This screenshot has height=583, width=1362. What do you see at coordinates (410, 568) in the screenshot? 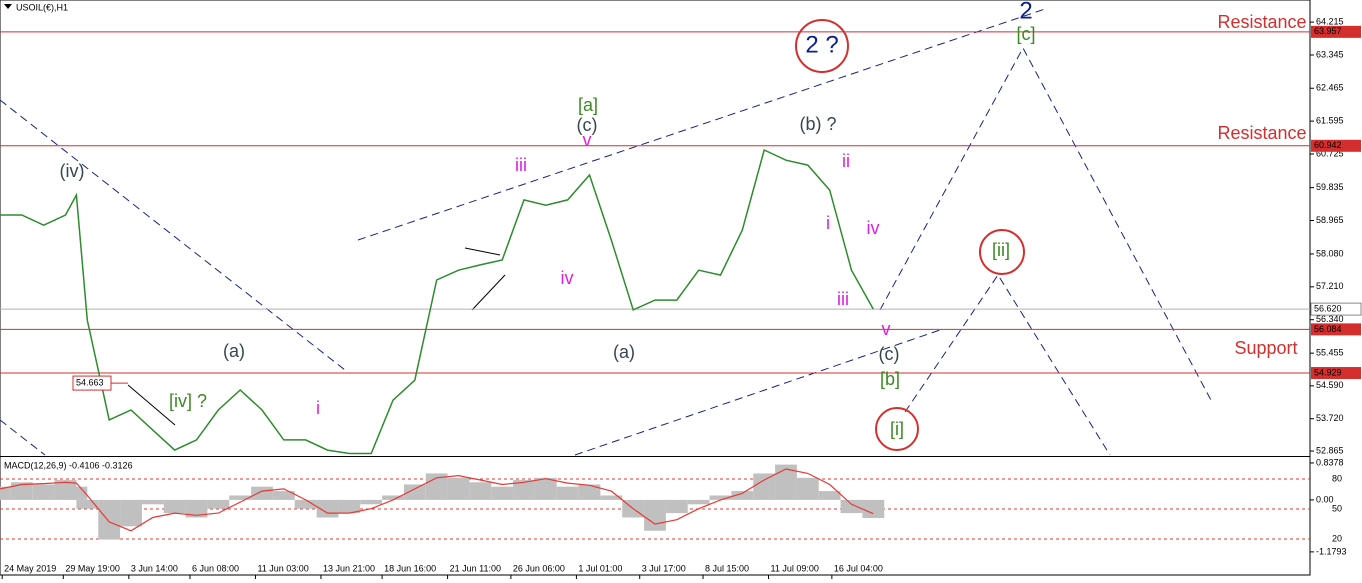
I see `x-tick-label: 18 Jun 16:00` at bounding box center [410, 568].